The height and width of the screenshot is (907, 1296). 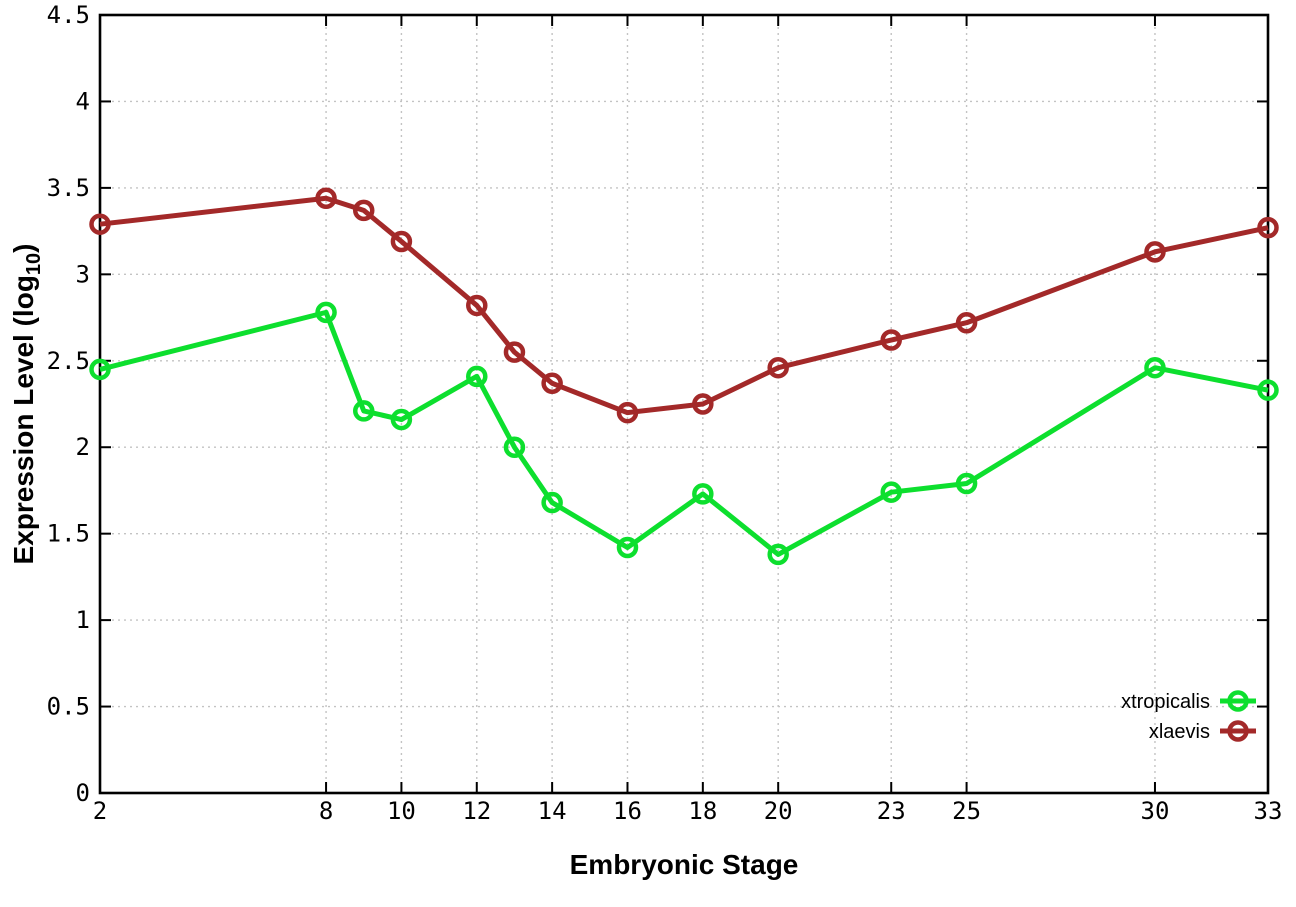 I want to click on legend-item-xlaevis: xlaevis, so click(x=1202, y=731).